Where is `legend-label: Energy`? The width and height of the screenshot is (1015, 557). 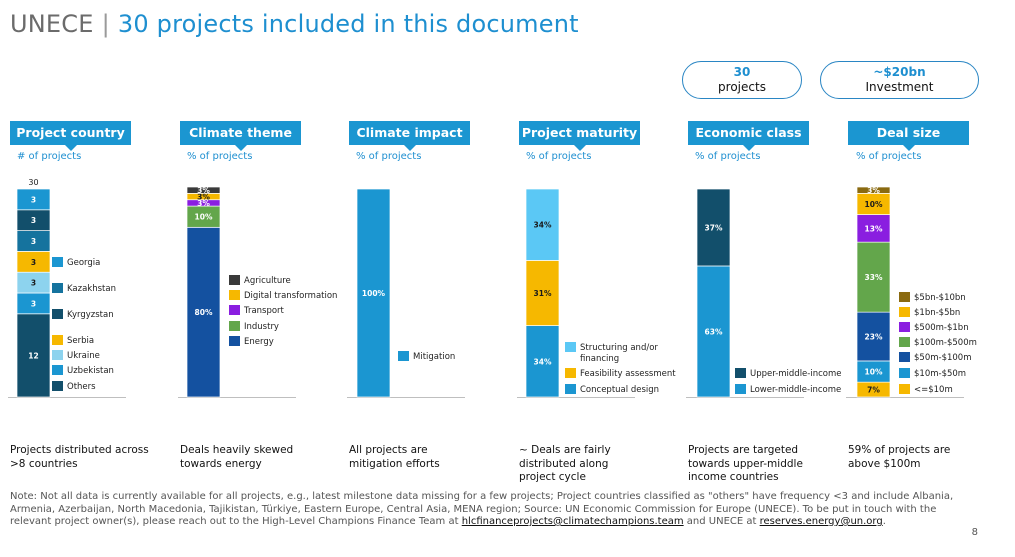
legend-label: Energy is located at coordinates (259, 342).